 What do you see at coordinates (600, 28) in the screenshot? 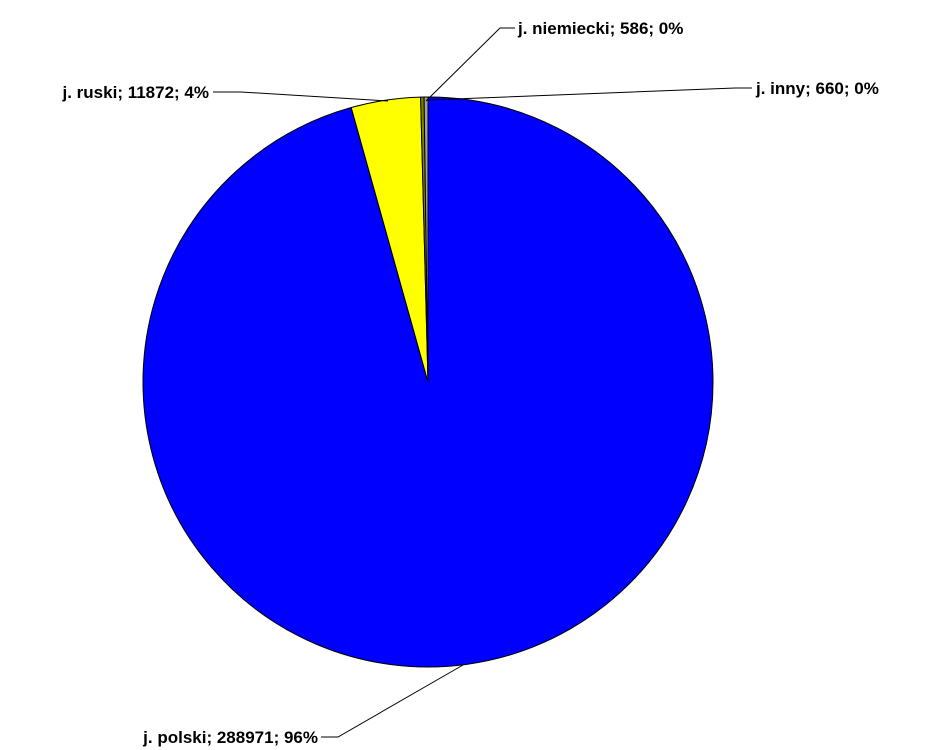
I see `data-label-niemiecki: j. niemiecki; 586; 0%` at bounding box center [600, 28].